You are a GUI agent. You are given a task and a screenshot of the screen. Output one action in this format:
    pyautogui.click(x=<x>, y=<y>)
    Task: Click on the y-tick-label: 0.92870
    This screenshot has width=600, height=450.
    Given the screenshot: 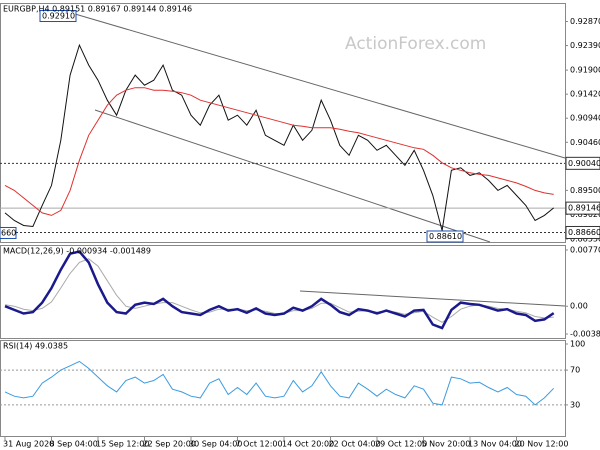 What is the action you would take?
    pyautogui.click(x=585, y=21)
    